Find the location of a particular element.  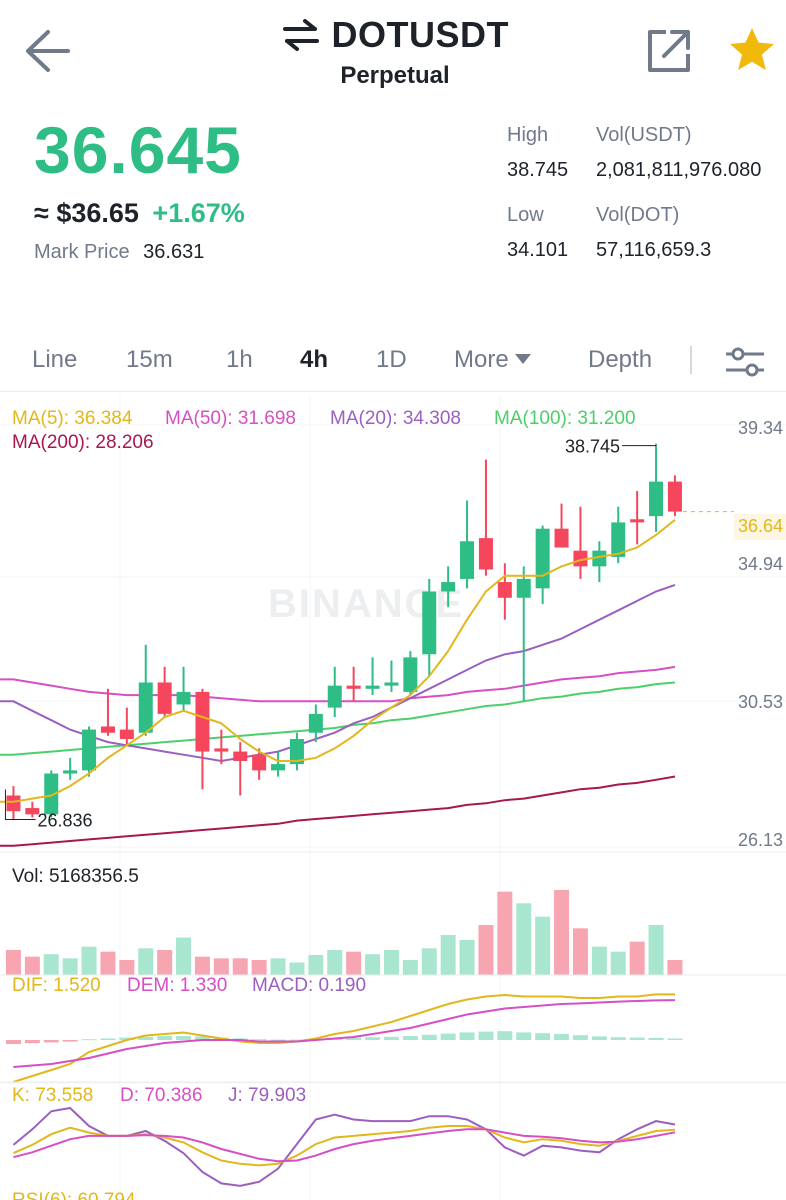

low-value: 34.101 is located at coordinates (538, 250).